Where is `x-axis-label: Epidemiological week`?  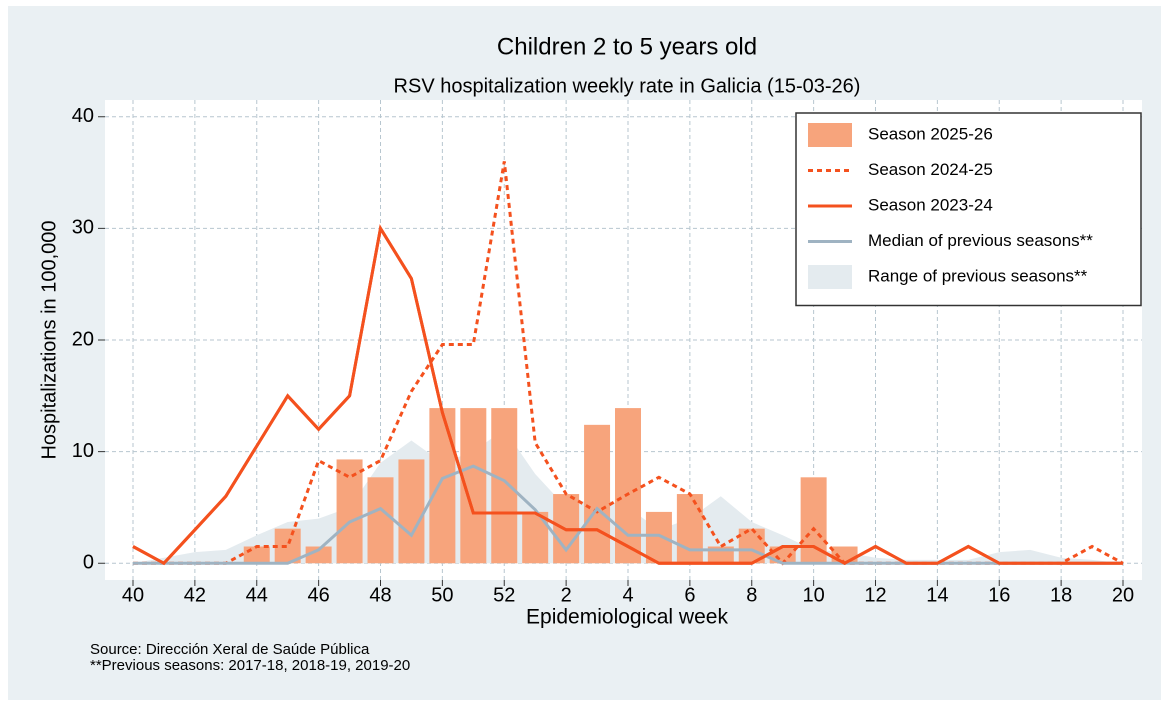 x-axis-label: Epidemiological week is located at coordinates (627, 617).